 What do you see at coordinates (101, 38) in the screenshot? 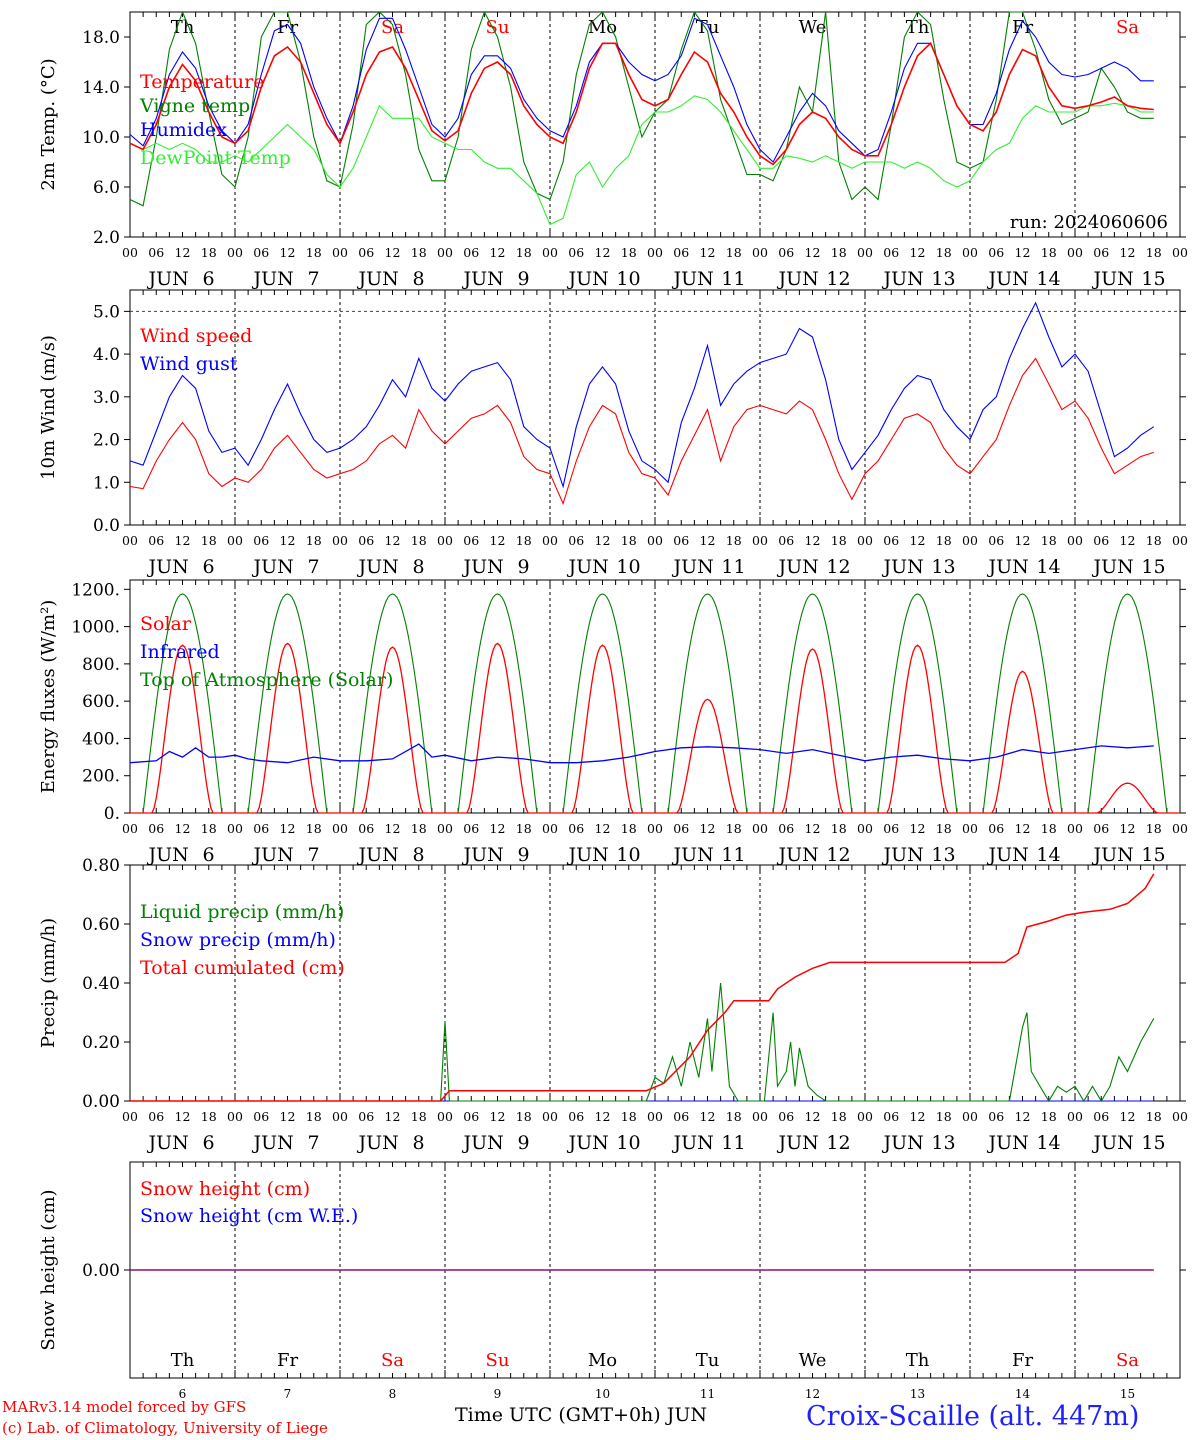
I see `y-tick-label: 18.0` at bounding box center [101, 38].